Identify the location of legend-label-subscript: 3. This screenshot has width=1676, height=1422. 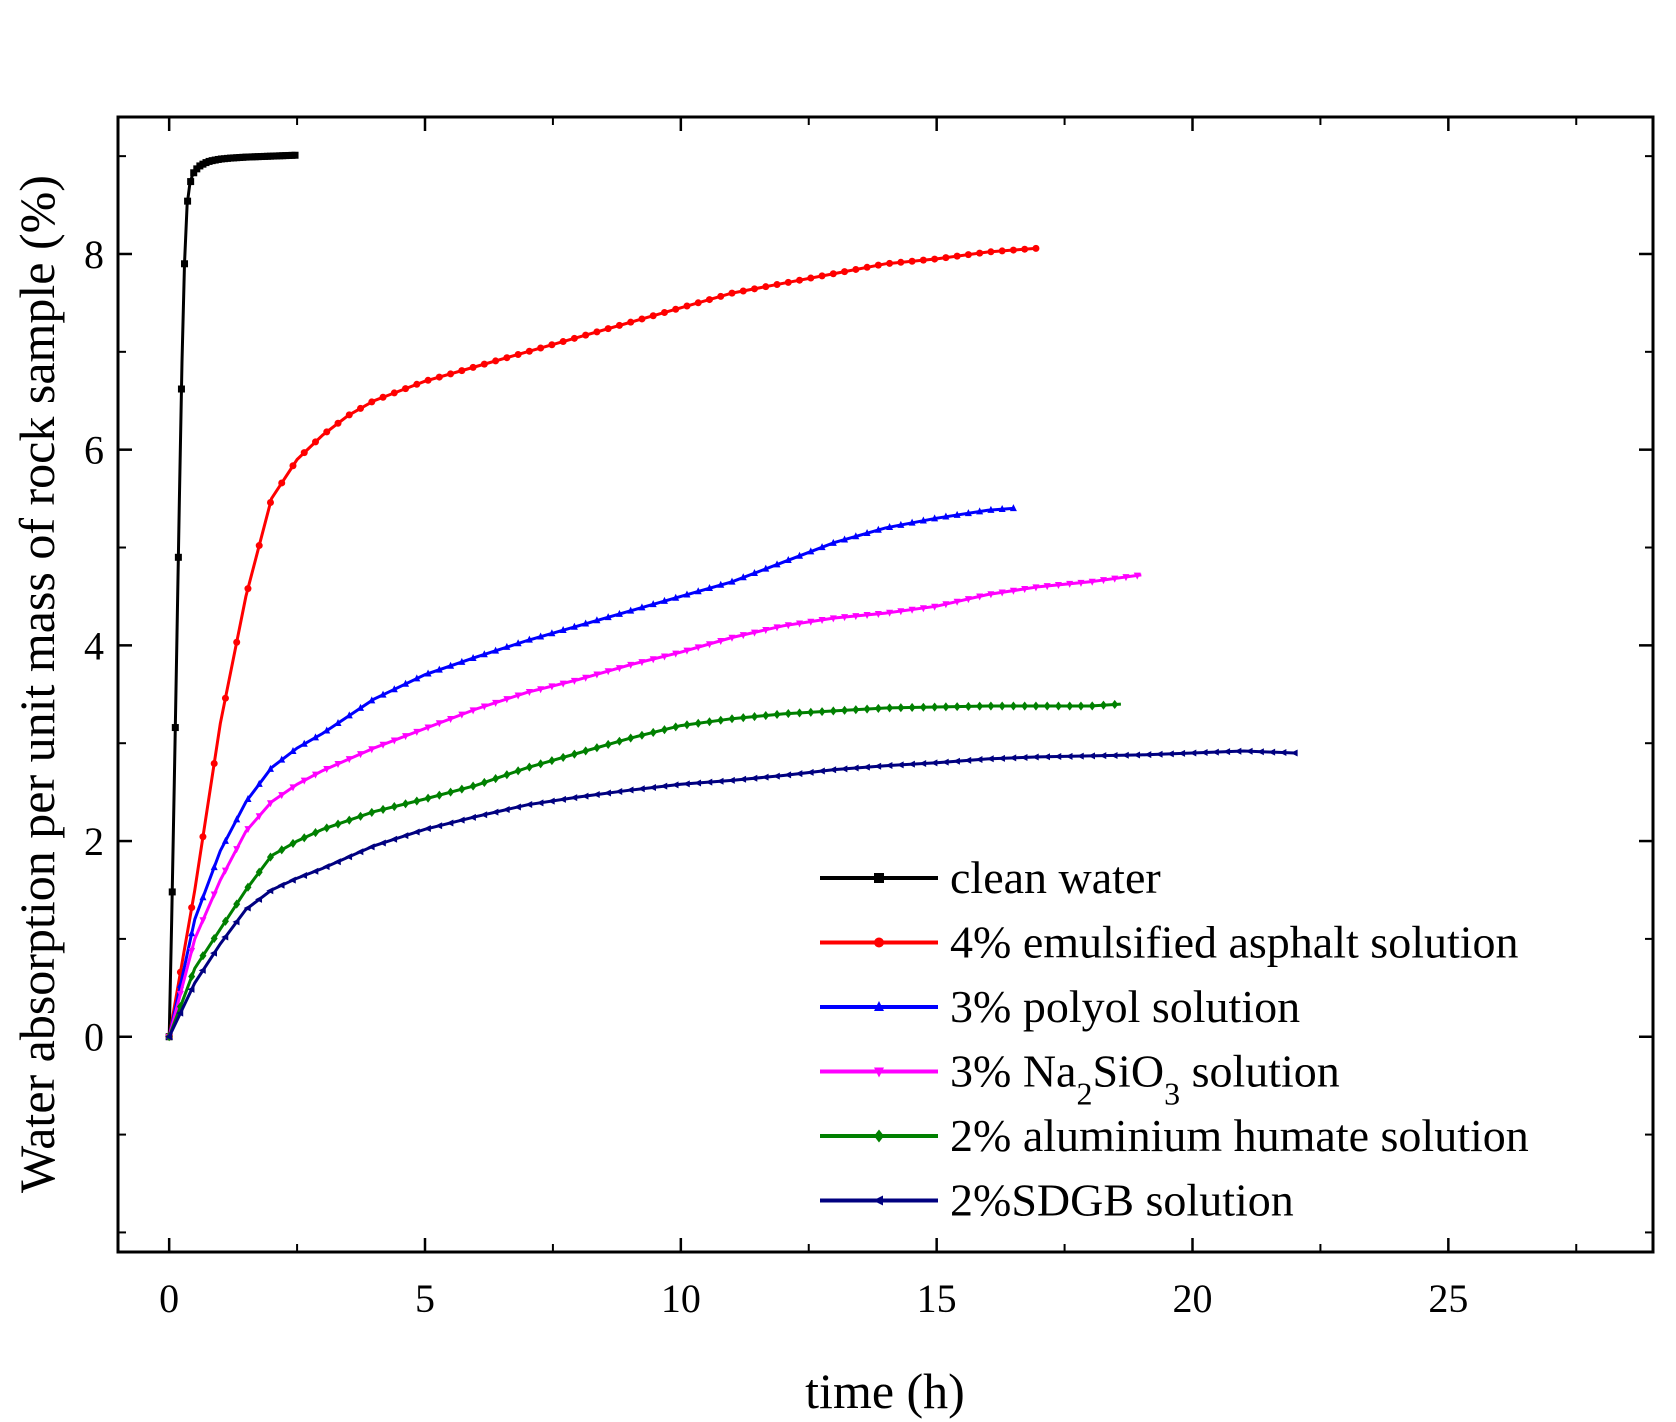
(1172, 1094).